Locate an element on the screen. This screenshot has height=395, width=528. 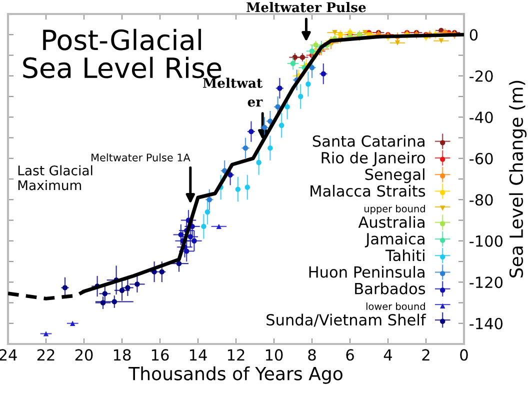
x-tick-label: 0 is located at coordinates (464, 355).